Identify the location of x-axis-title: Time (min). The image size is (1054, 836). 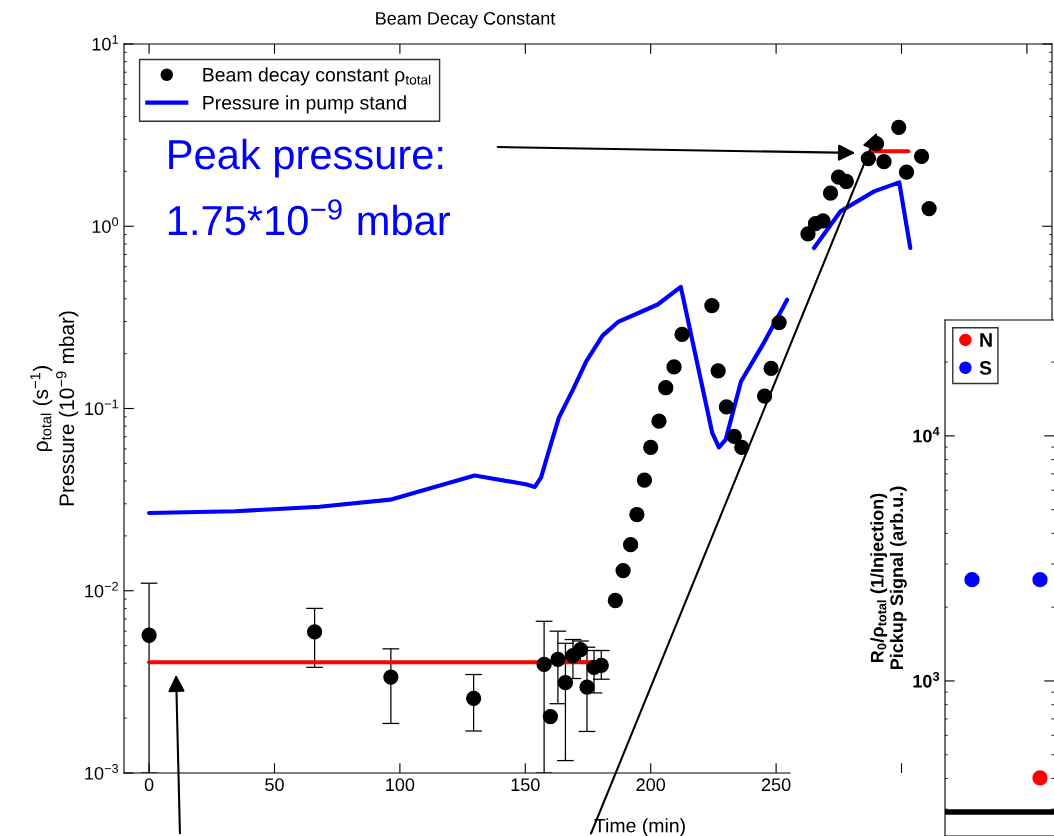
(639, 827).